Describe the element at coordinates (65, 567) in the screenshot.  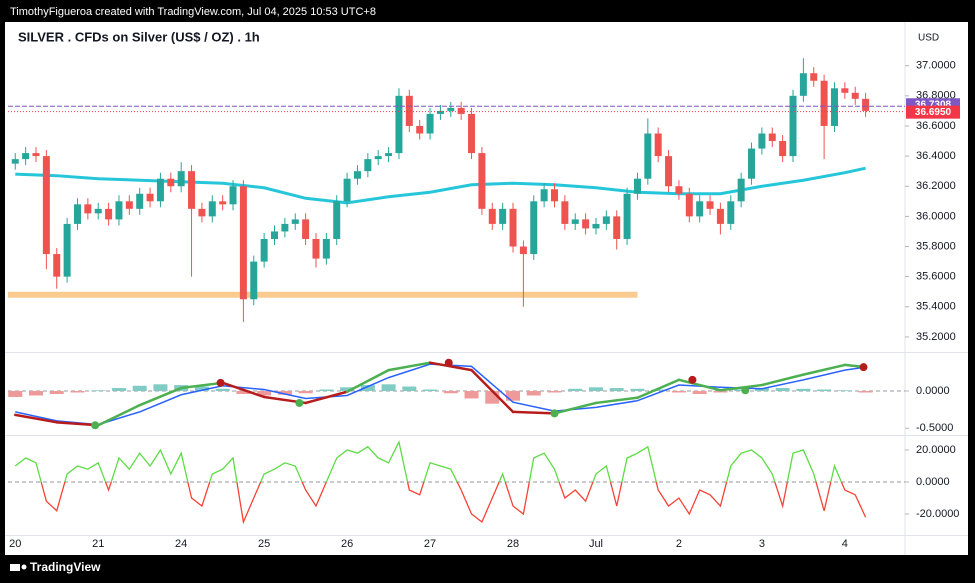
I see `logo-text: TradingView` at that location.